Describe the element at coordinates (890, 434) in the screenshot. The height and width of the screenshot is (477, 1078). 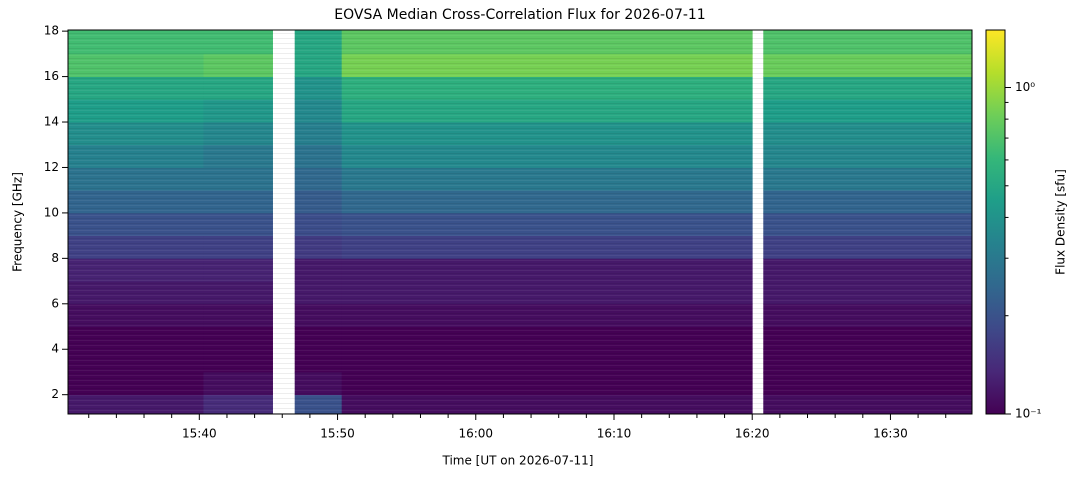
I see `x-tick-label: 16:30` at that location.